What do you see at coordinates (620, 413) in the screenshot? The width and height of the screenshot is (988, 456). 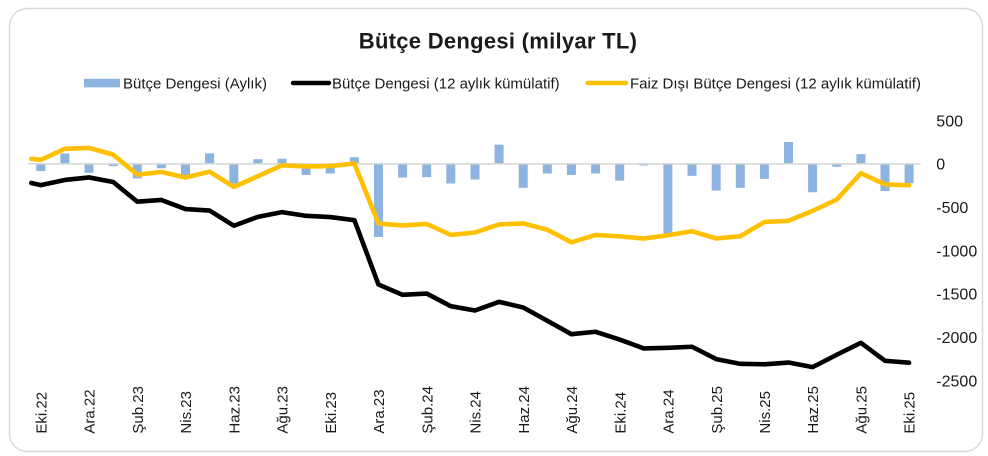 I see `svg-text: Eki.24` at bounding box center [620, 413].